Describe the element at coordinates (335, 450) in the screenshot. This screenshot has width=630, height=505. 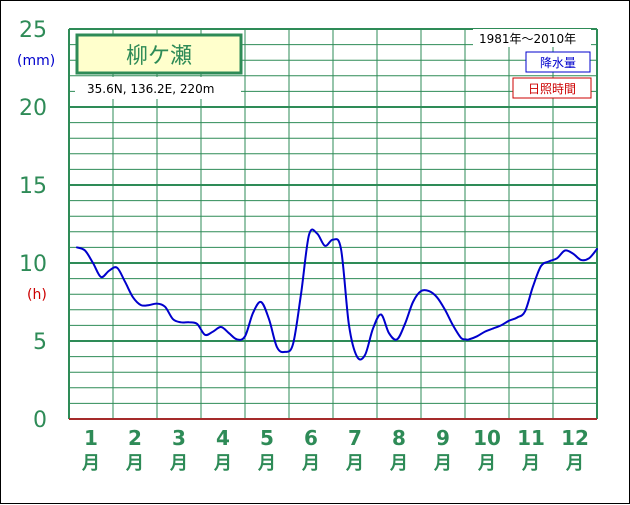
I see `x-axis-month-labels: 1 月 2 月 3 月 4 月 5 月 6 月 7 月 8 月 9 月 10 月 11 月 12 月` at that location.